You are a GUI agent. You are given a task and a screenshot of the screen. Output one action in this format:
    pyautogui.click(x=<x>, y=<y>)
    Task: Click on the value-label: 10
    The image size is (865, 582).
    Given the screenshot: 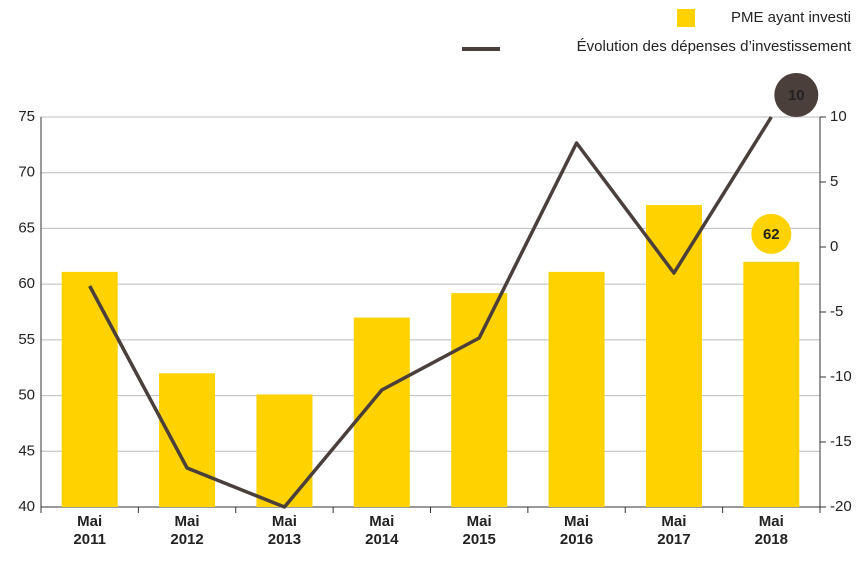 What is the action you would take?
    pyautogui.click(x=796, y=95)
    